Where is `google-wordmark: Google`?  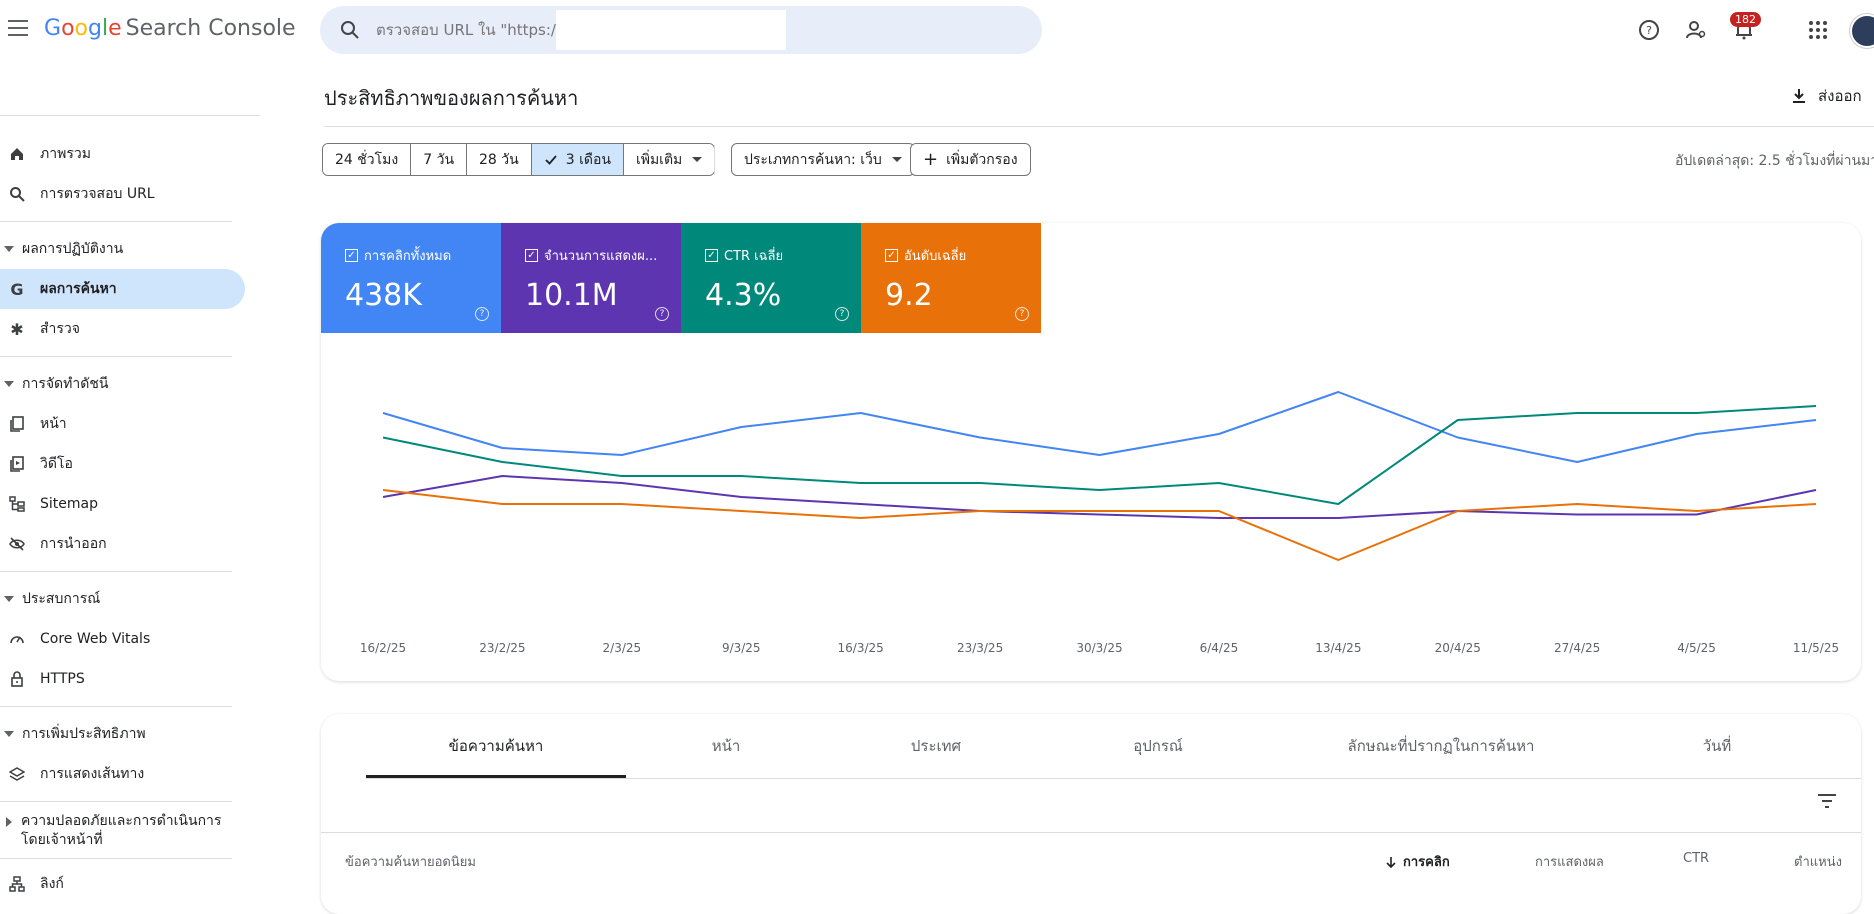 google-wordmark: Google is located at coordinates (83, 28).